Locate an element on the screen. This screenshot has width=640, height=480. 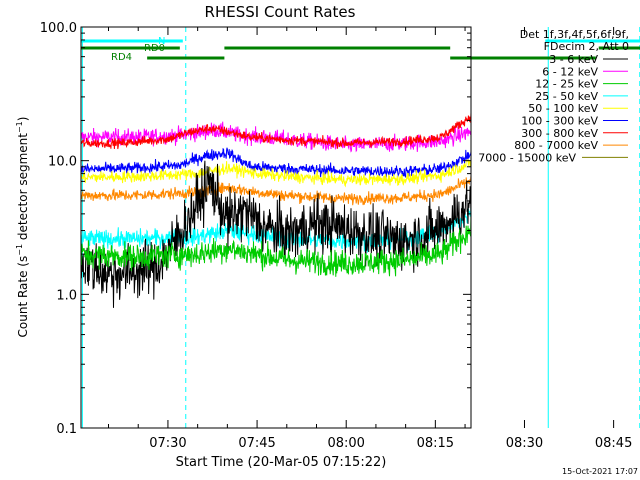
y-tick-label: 0.1 is located at coordinates (66, 429).